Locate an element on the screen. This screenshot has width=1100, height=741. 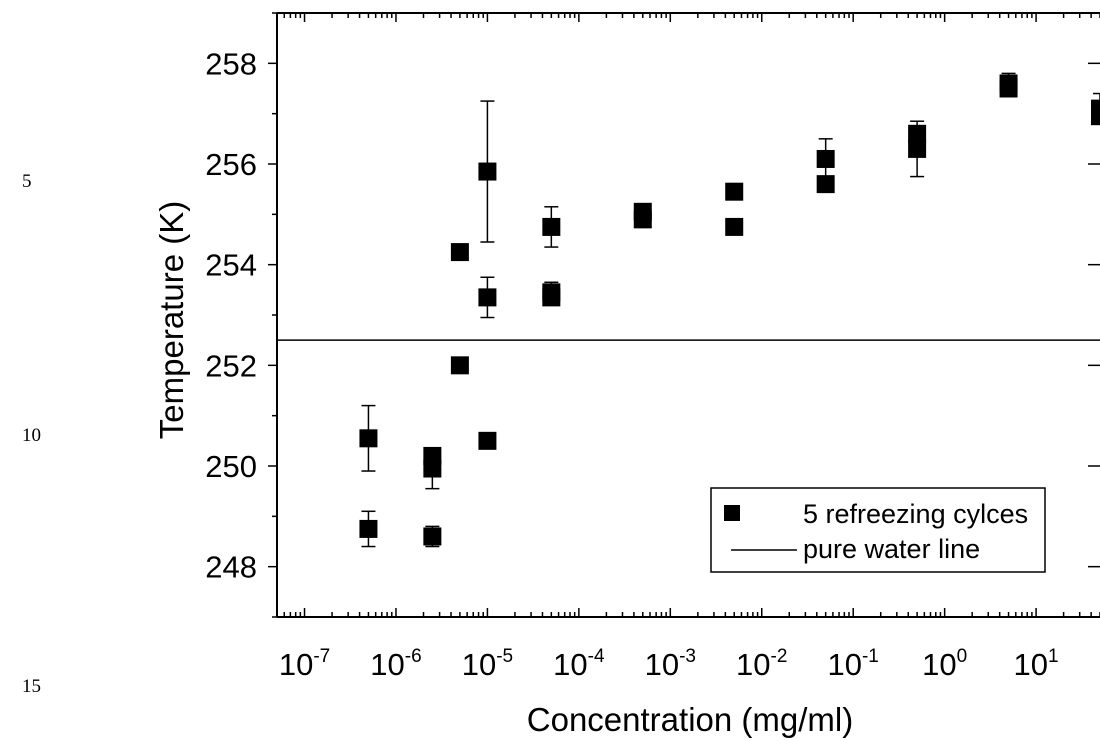
legend: 5 refreezing cylces pure water line is located at coordinates (878, 530).